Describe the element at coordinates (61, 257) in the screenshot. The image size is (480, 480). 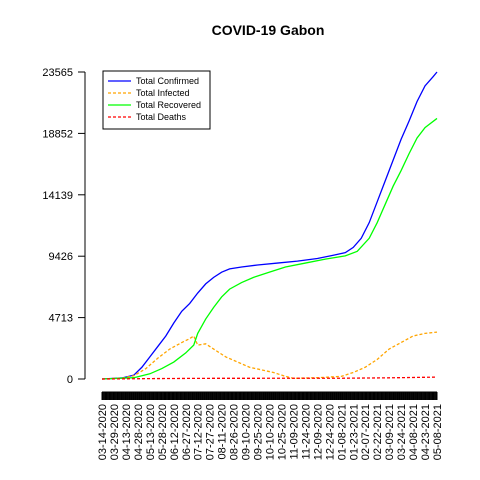
I see `y-tick-label: 9426` at that location.